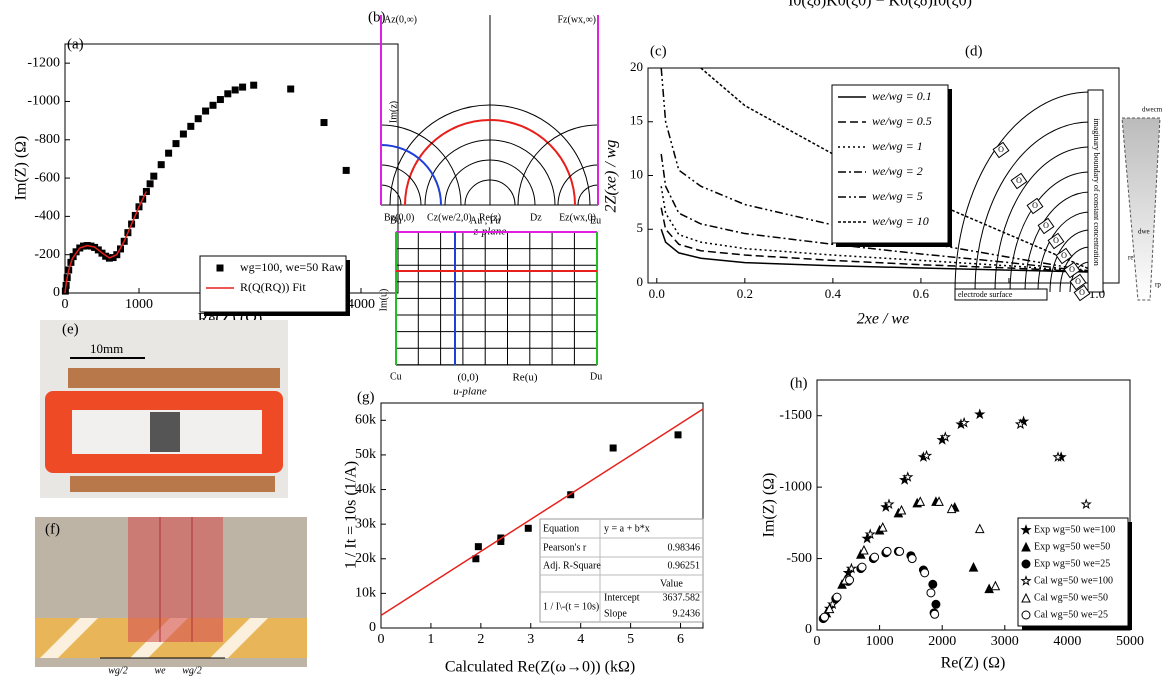 The width and height of the screenshot is (1164, 684). What do you see at coordinates (799, 558) in the screenshot?
I see `y-tick-label: -500` at bounding box center [799, 558].